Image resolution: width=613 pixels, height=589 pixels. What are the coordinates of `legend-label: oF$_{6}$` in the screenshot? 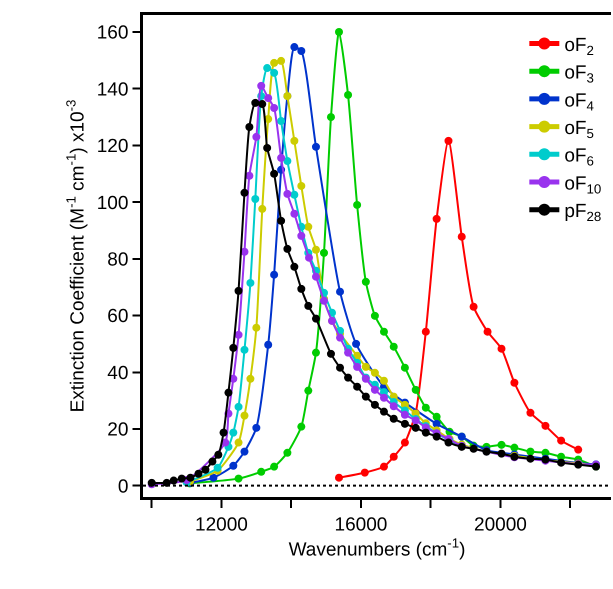 It's located at (579, 157).